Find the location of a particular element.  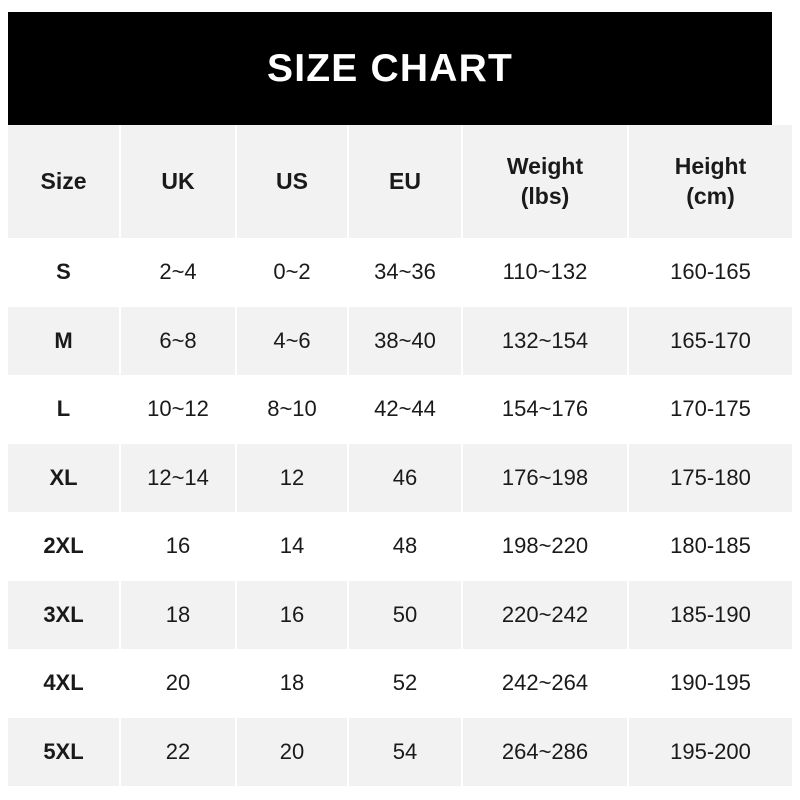

table-header: Size UK US EU Weight (lbs) Height (cm) is located at coordinates (400, 181).